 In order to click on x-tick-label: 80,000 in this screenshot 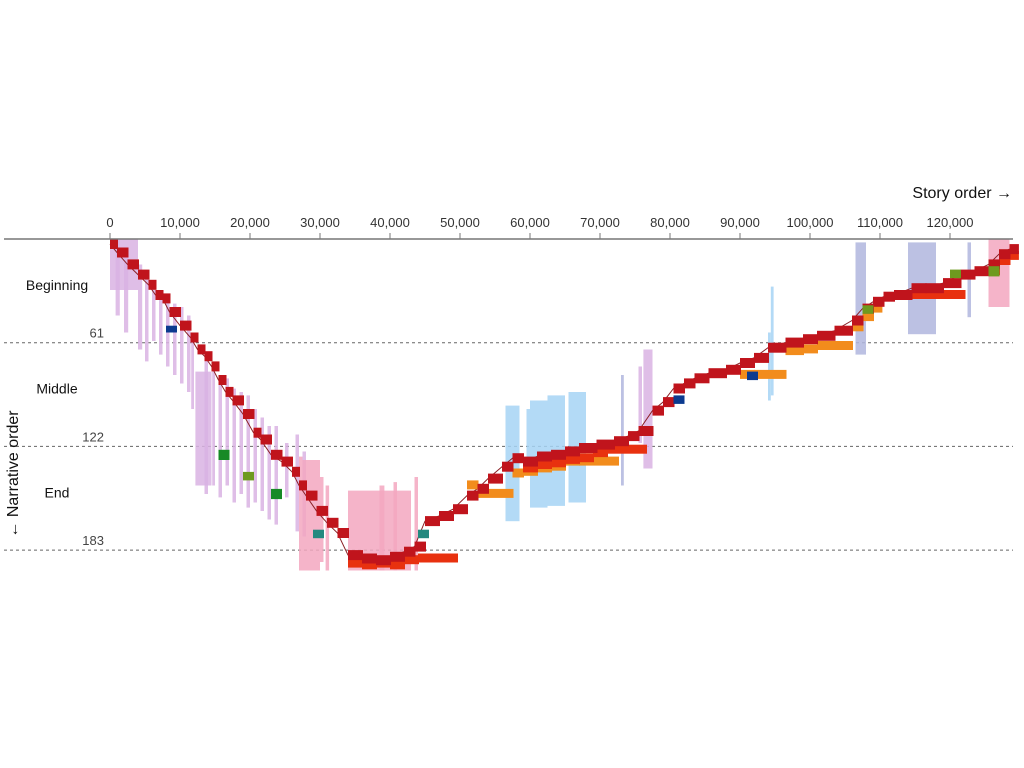, I will do `click(670, 222)`.